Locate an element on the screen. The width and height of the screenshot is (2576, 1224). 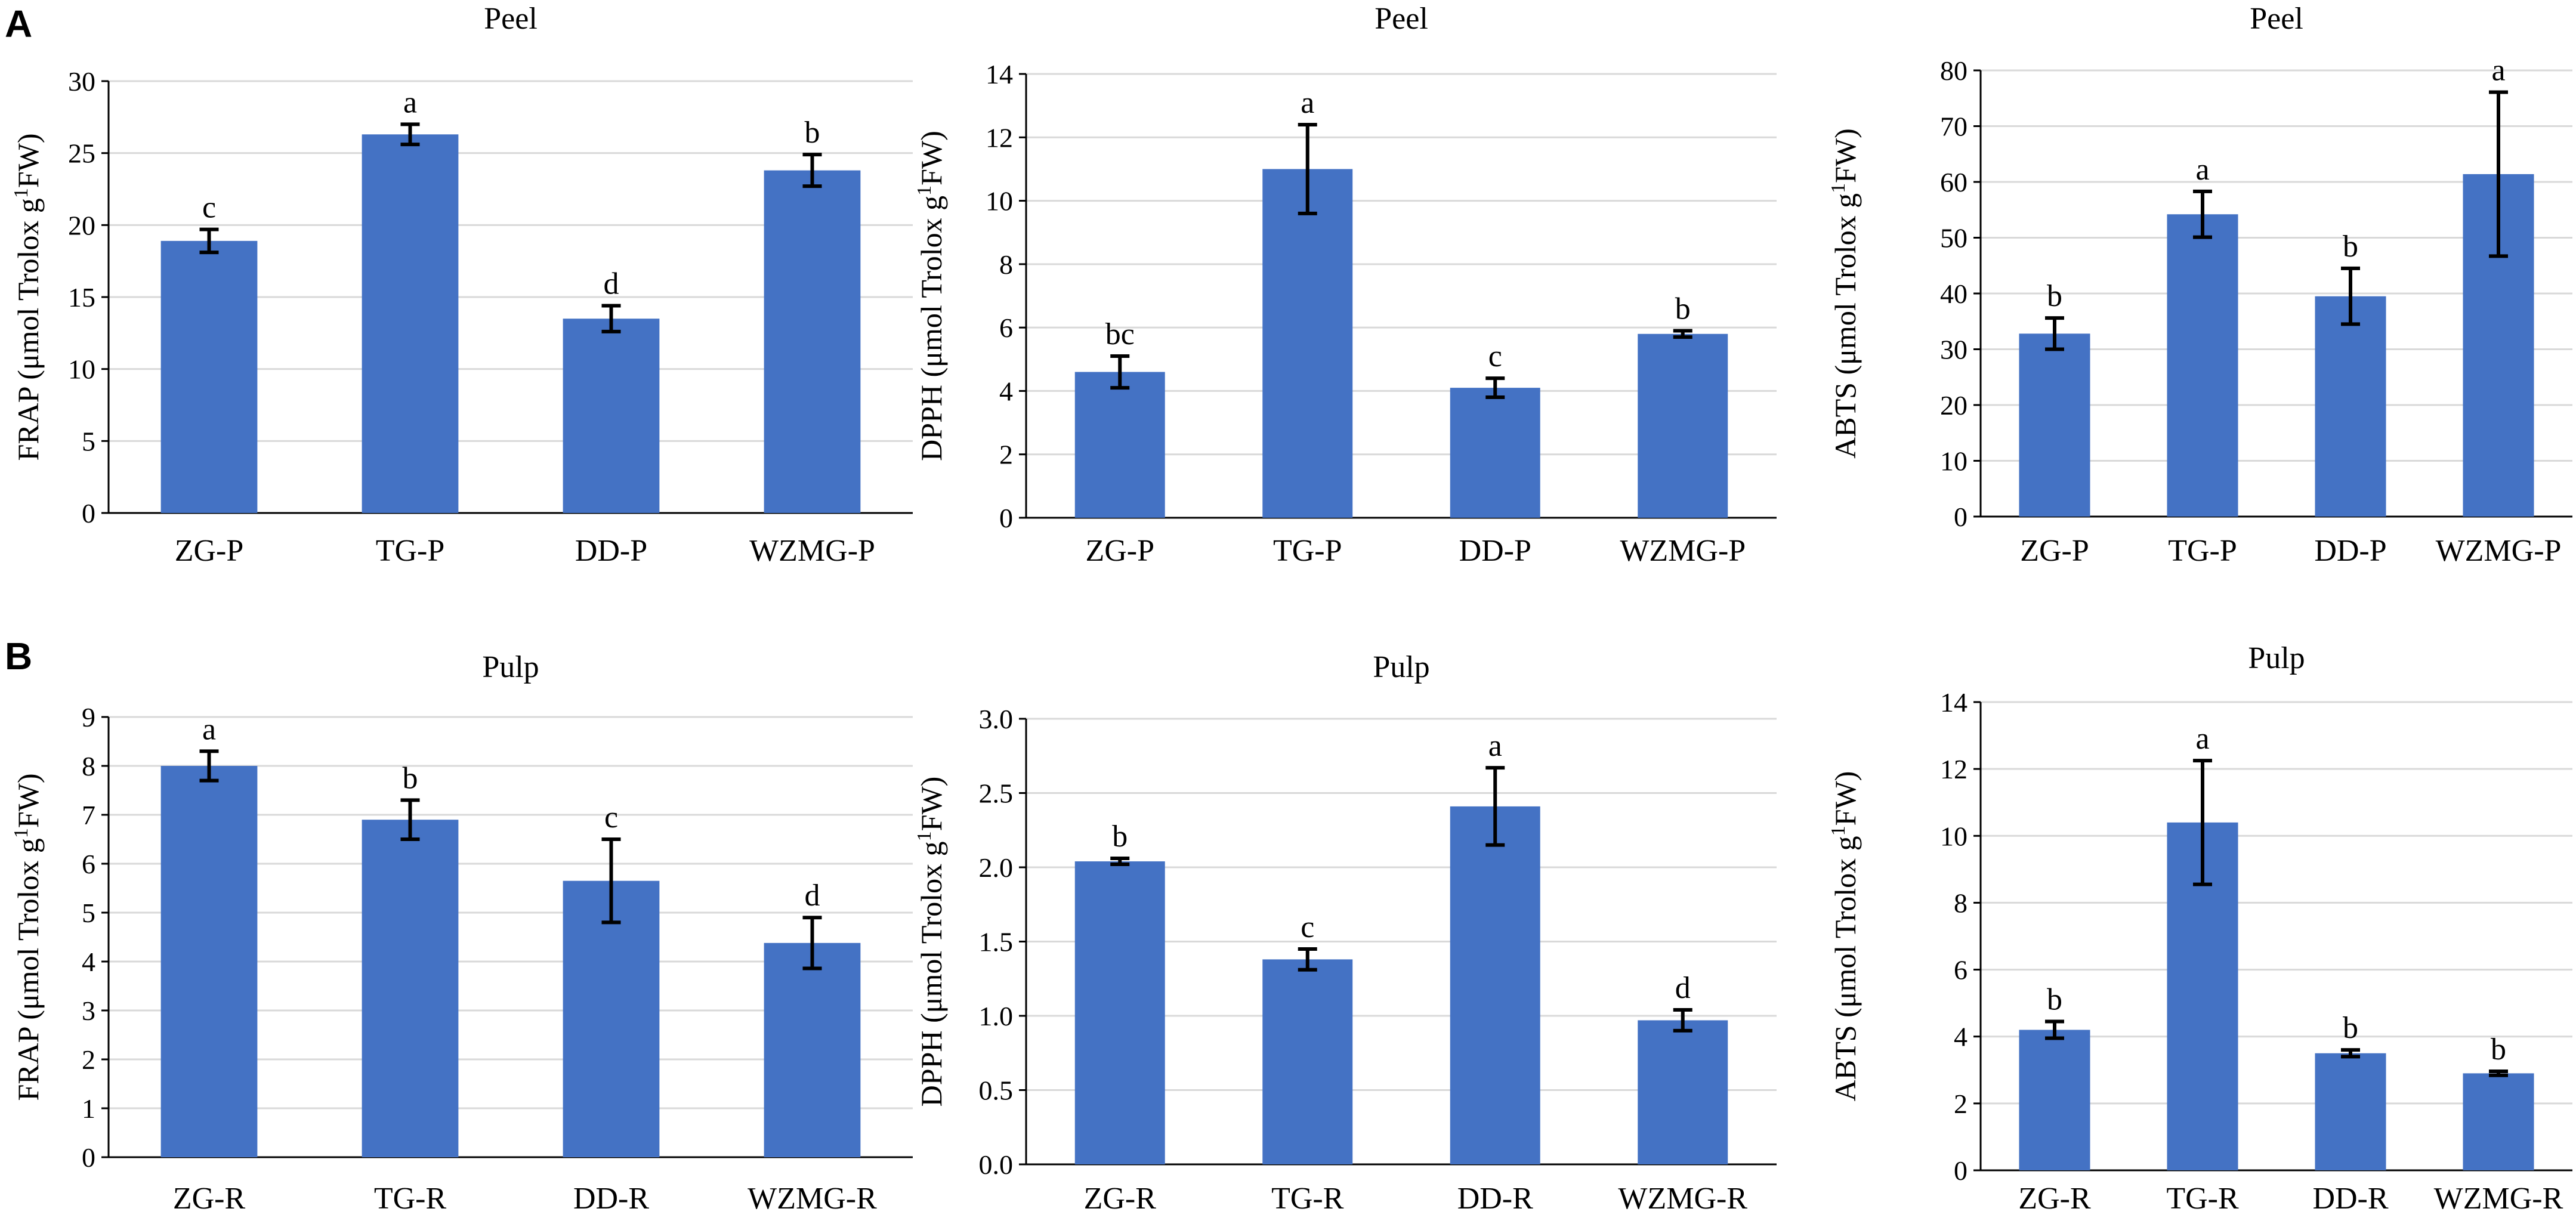
y-tick-label: 2.0 is located at coordinates (997, 867).